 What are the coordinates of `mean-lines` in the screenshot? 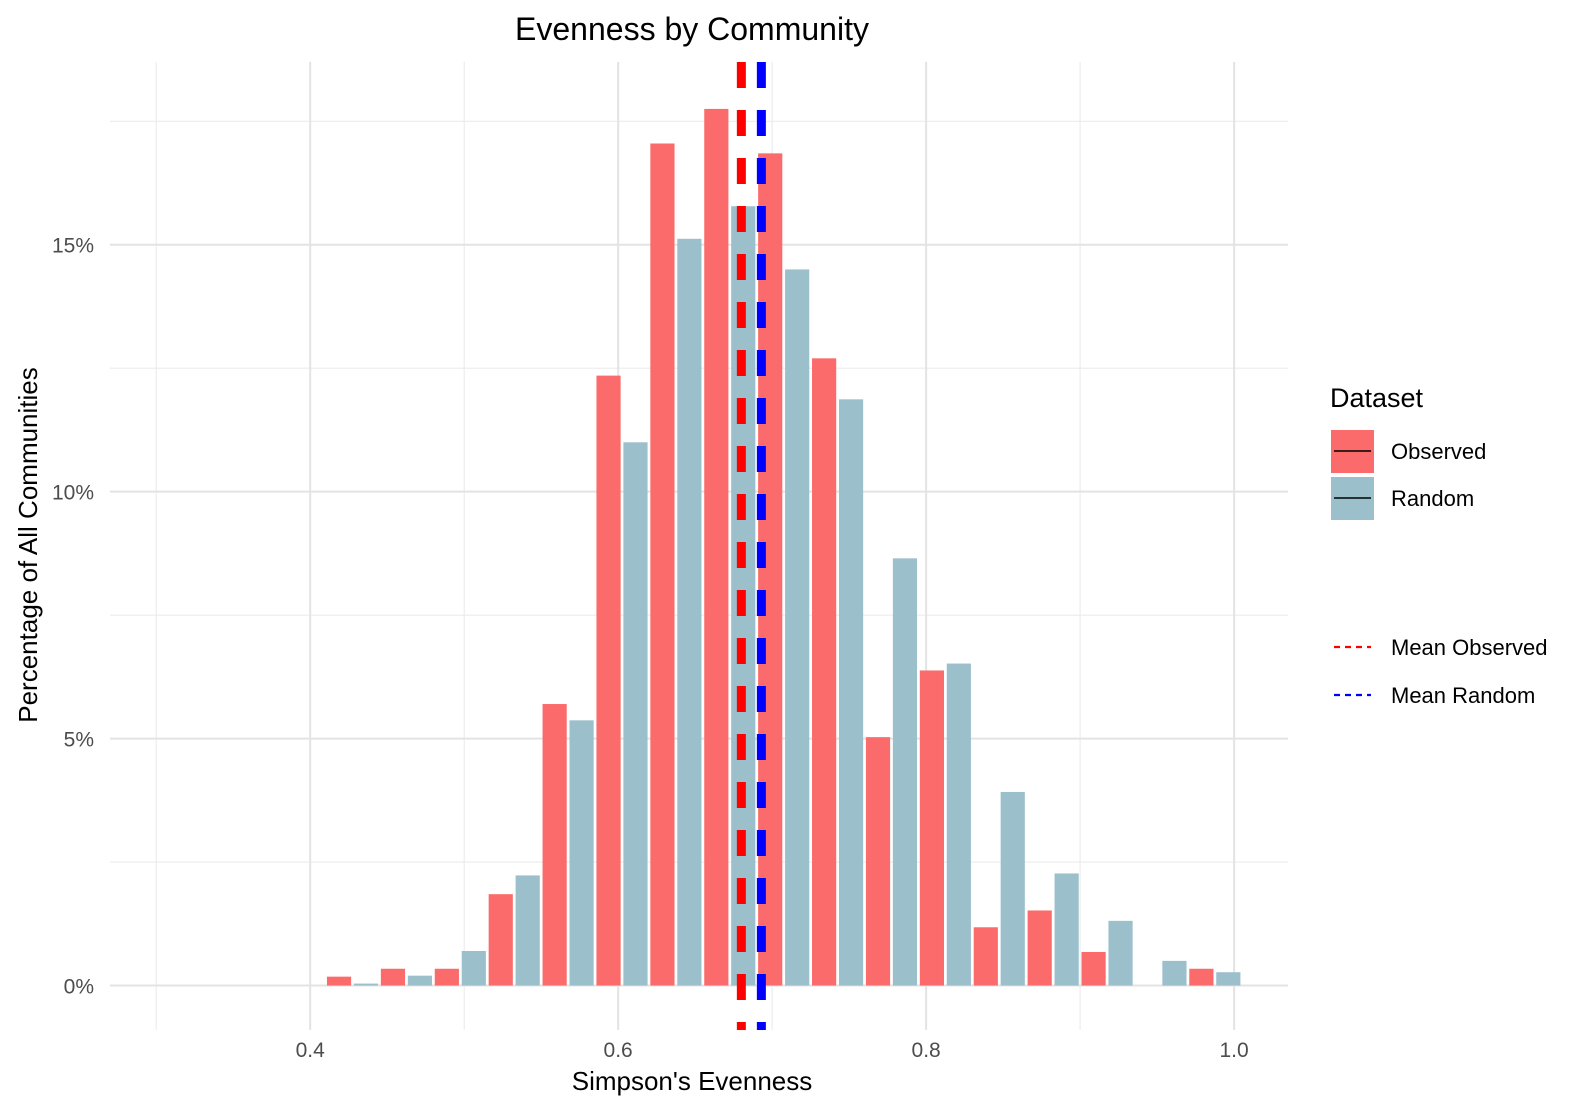 It's located at (751, 546).